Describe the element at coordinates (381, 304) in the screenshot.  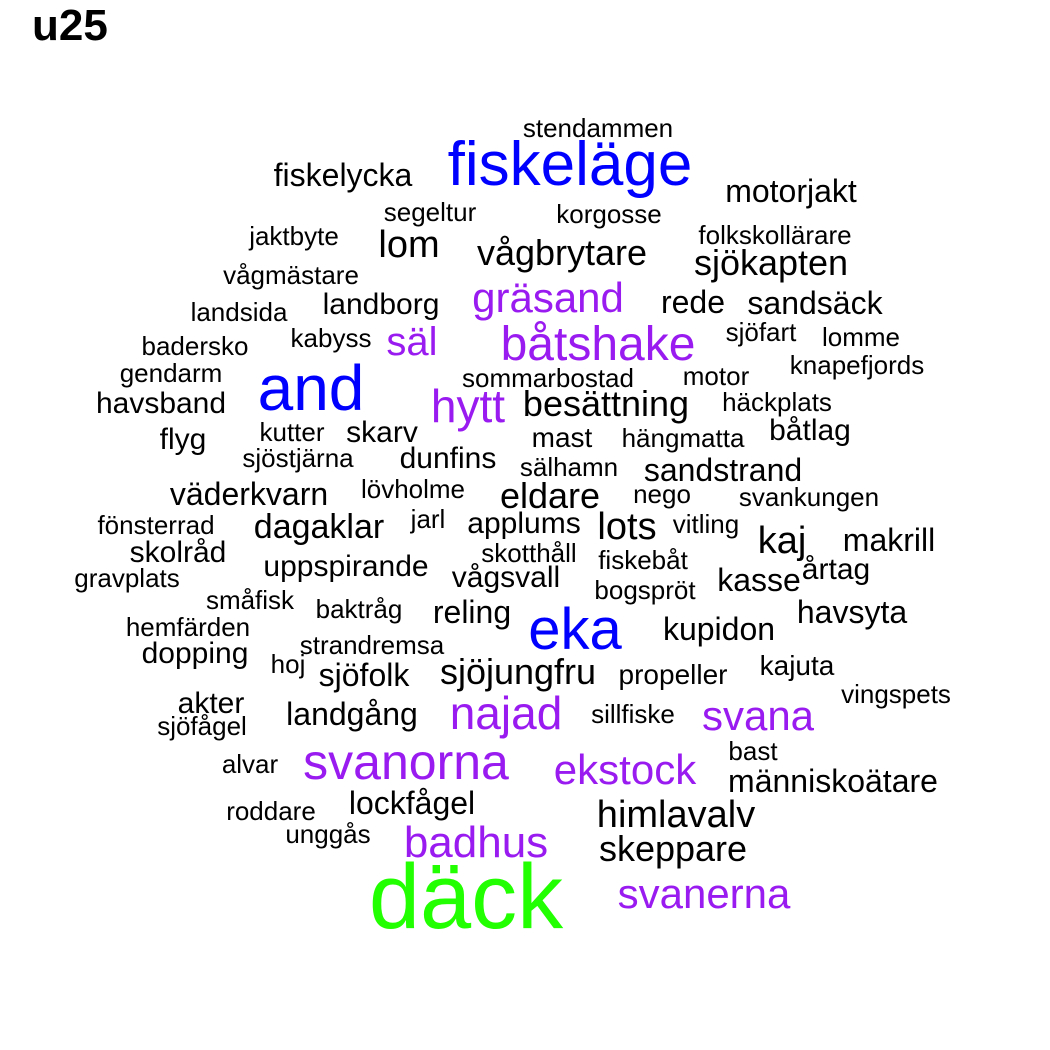
I see `word-landborg: landborg` at that location.